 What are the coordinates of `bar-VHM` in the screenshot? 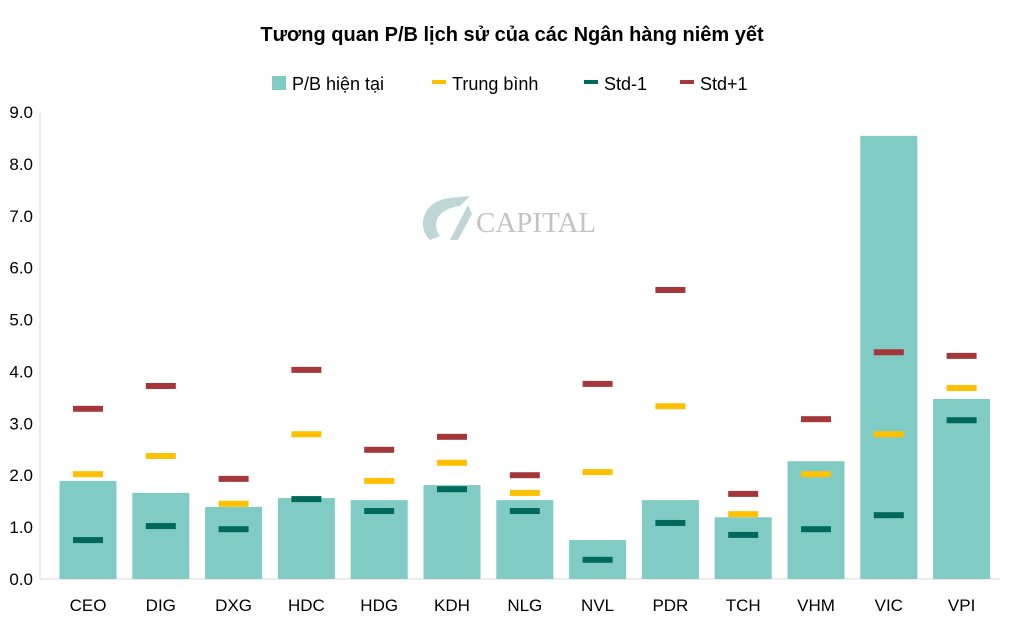 It's located at (816, 520).